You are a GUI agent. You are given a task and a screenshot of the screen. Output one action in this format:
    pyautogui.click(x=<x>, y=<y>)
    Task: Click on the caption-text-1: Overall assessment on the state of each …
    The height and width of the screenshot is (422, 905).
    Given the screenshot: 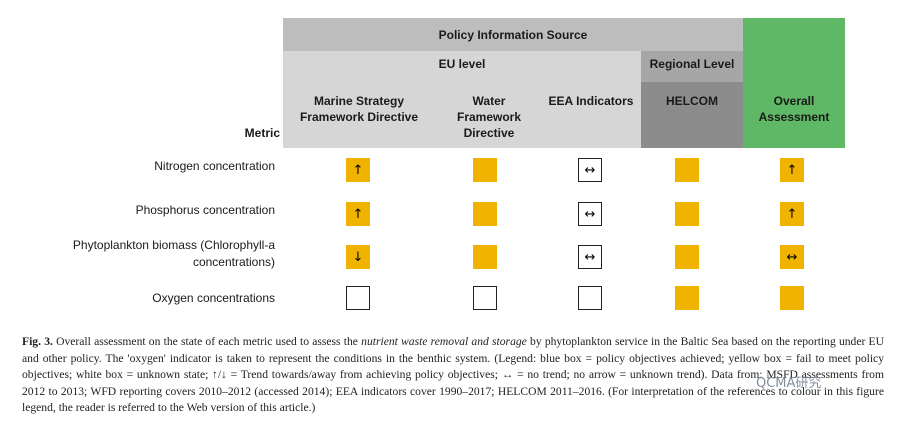 What is the action you would take?
    pyautogui.click(x=207, y=341)
    